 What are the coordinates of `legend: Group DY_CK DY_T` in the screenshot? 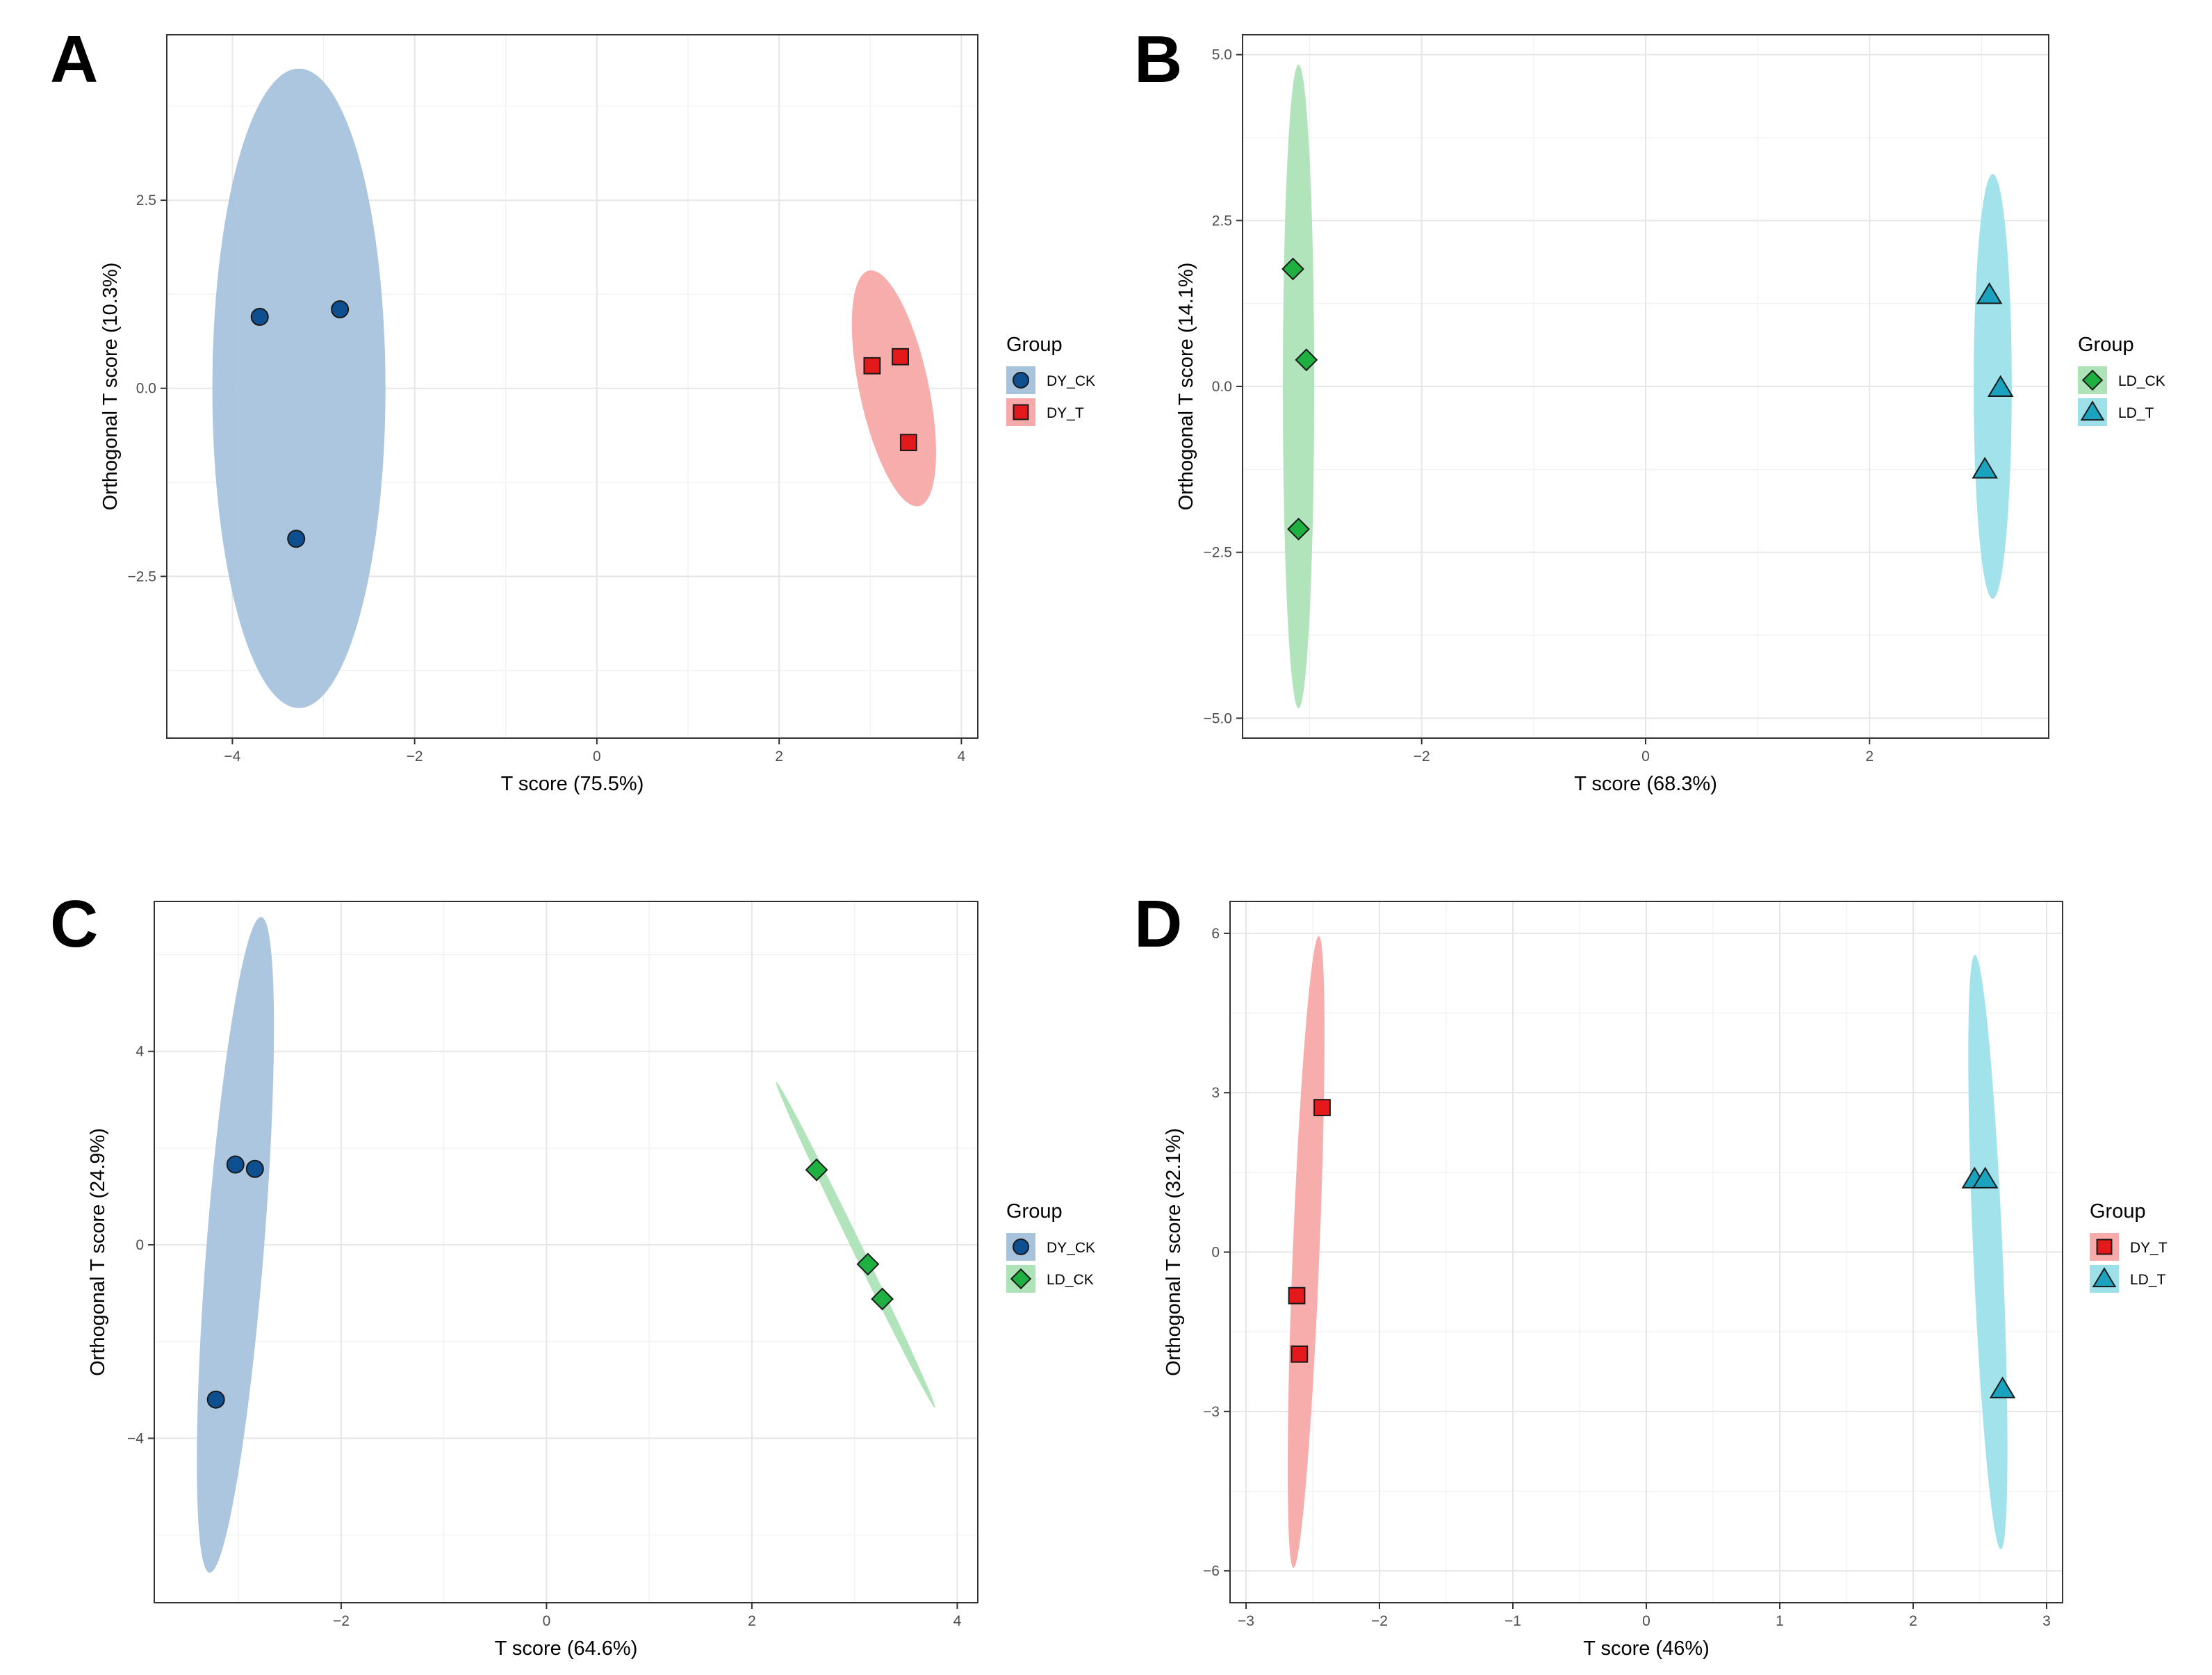 It's located at (1050, 380).